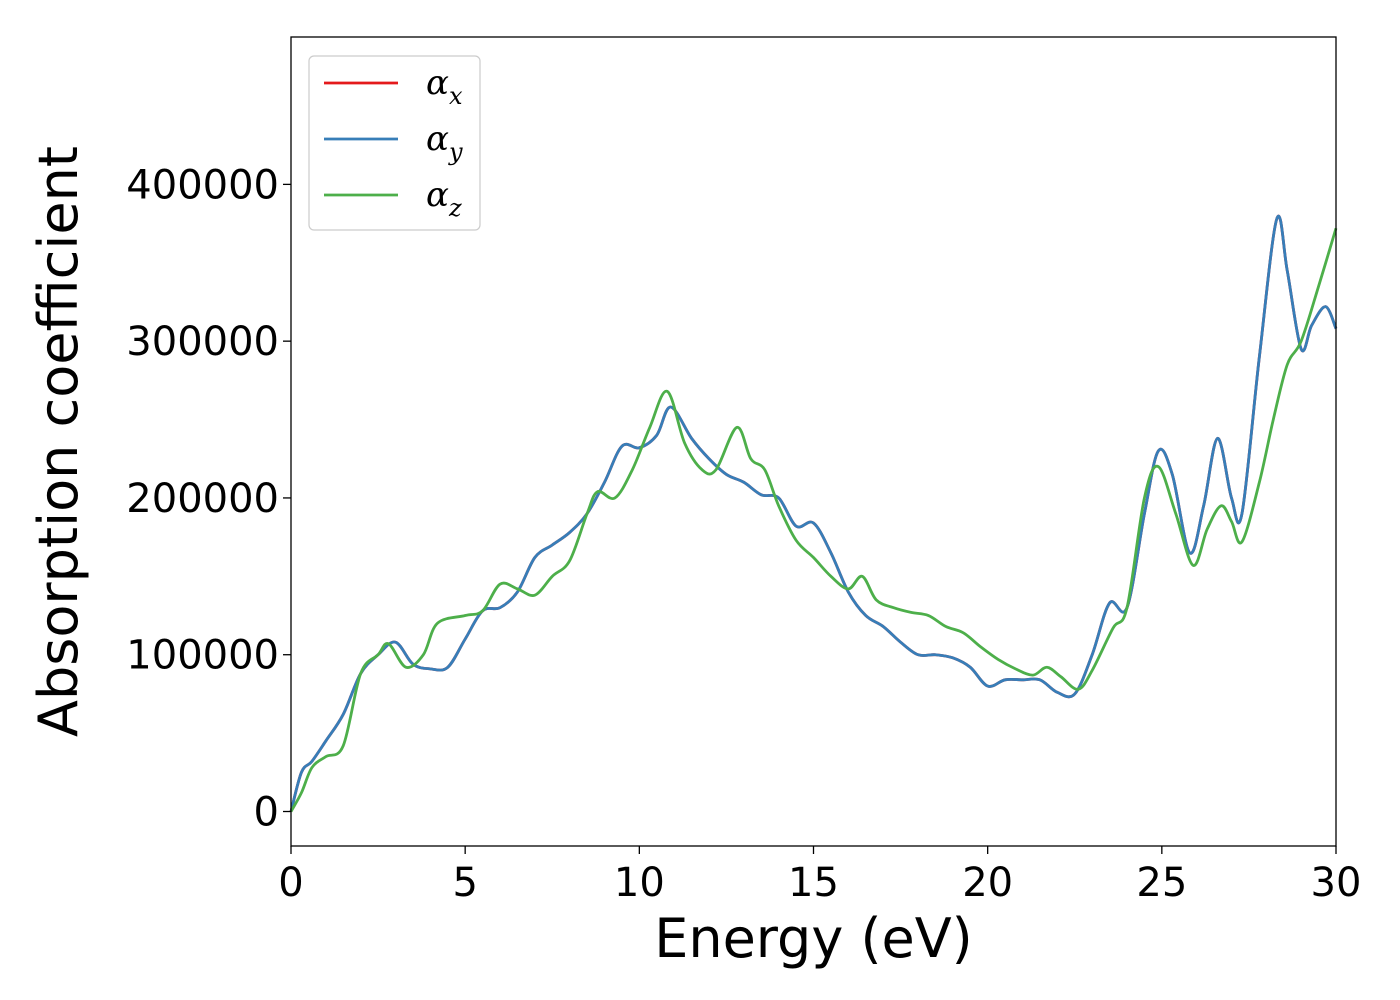 The height and width of the screenshot is (1000, 1400). I want to click on legend: αx αy αz, so click(394, 143).